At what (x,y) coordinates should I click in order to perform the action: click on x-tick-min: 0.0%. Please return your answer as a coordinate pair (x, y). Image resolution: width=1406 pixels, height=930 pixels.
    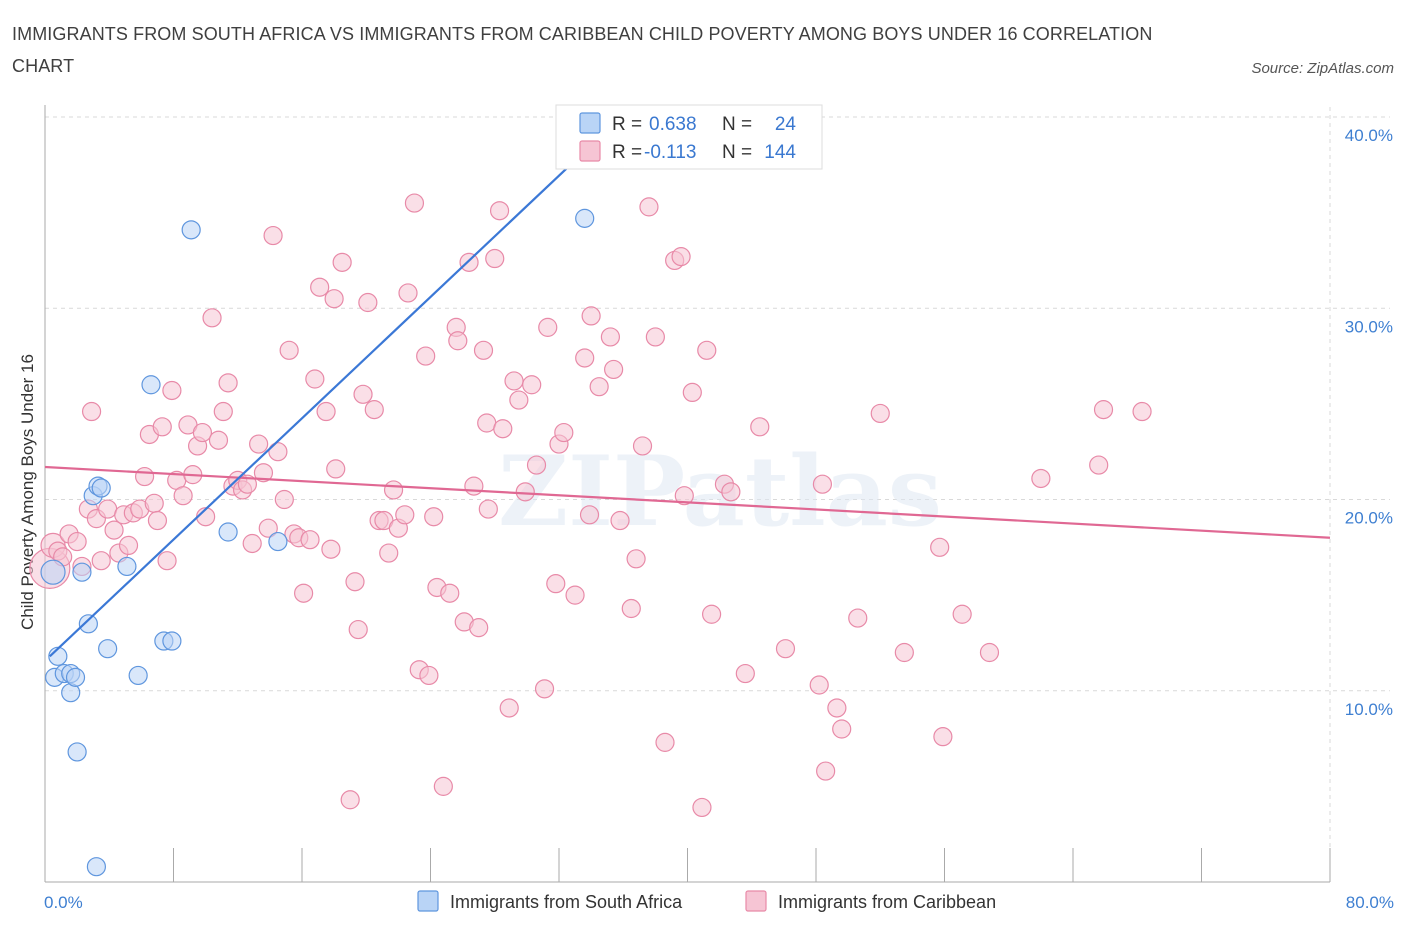
    Looking at the image, I should click on (63, 902).